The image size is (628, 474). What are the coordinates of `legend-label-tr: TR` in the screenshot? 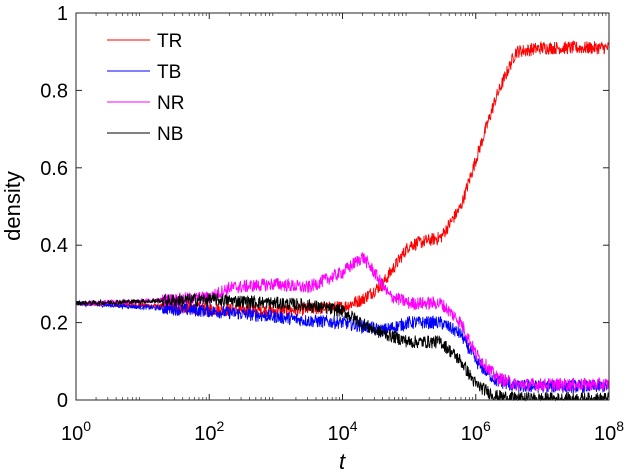 It's located at (169, 41).